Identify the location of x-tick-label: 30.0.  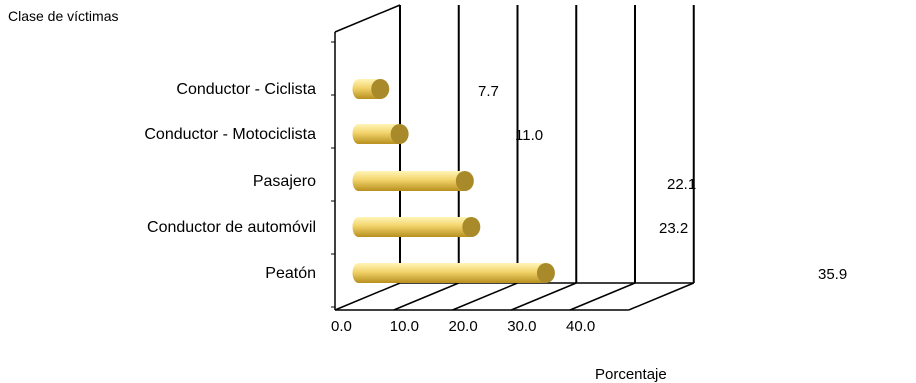
(521, 326).